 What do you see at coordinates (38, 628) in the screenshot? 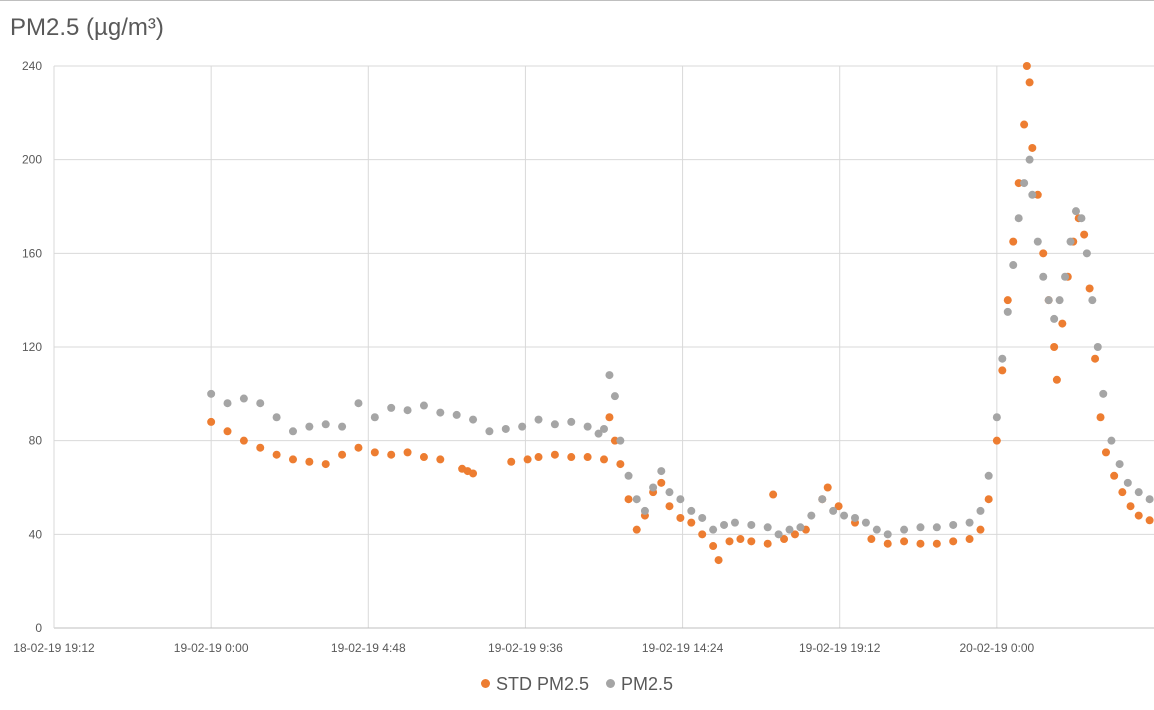
I see `y-tick-label: 0` at bounding box center [38, 628].